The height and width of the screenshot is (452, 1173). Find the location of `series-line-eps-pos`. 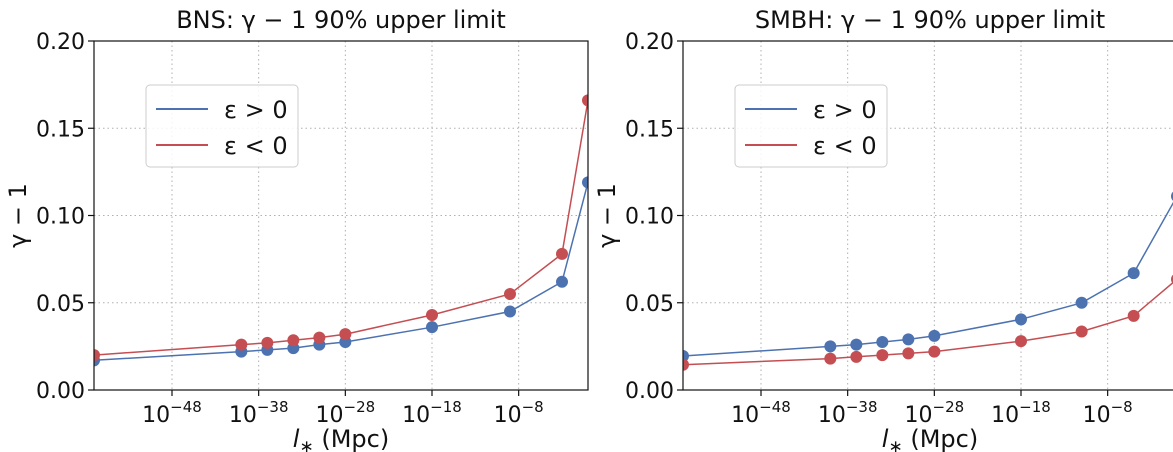

series-line-eps-pos is located at coordinates (928, 279).